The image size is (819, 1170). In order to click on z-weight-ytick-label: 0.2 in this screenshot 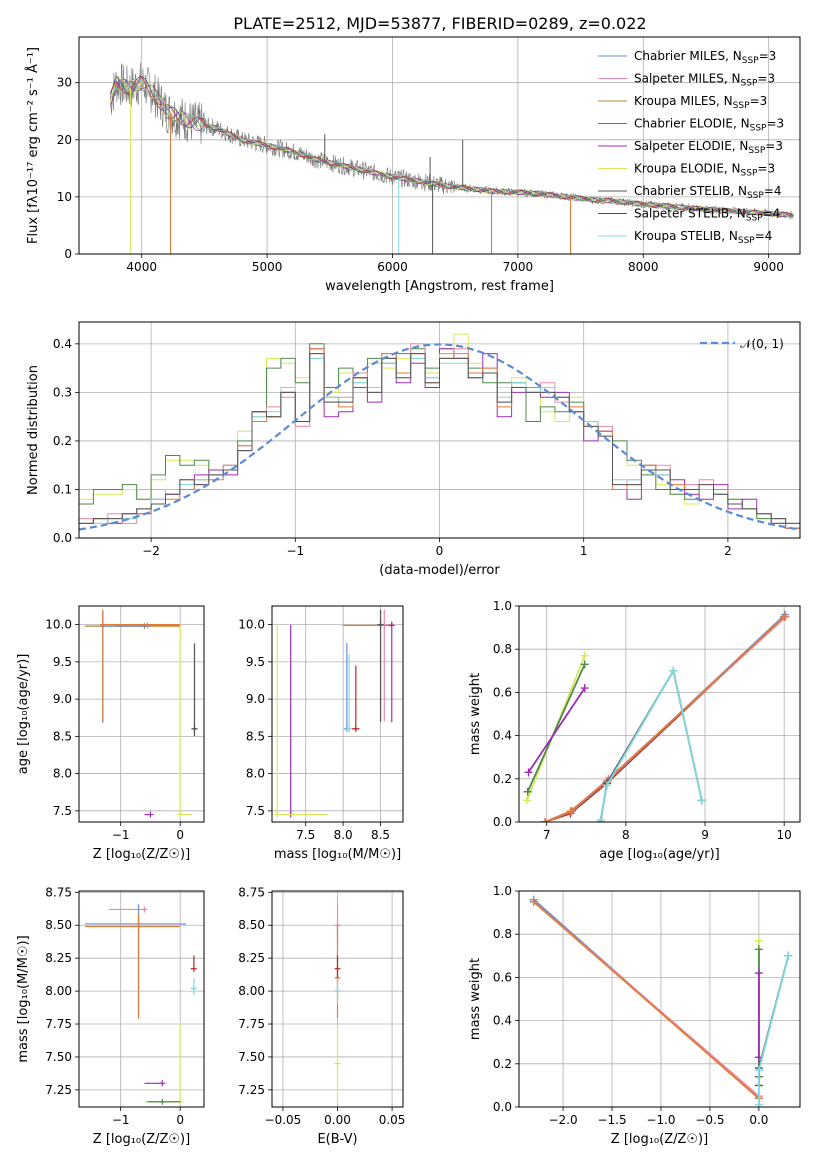, I will do `click(502, 1064)`.